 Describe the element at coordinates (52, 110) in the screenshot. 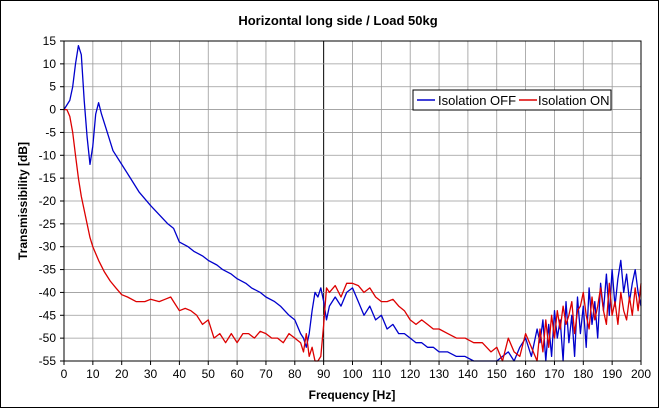

I see `y-tick-label: 0` at that location.